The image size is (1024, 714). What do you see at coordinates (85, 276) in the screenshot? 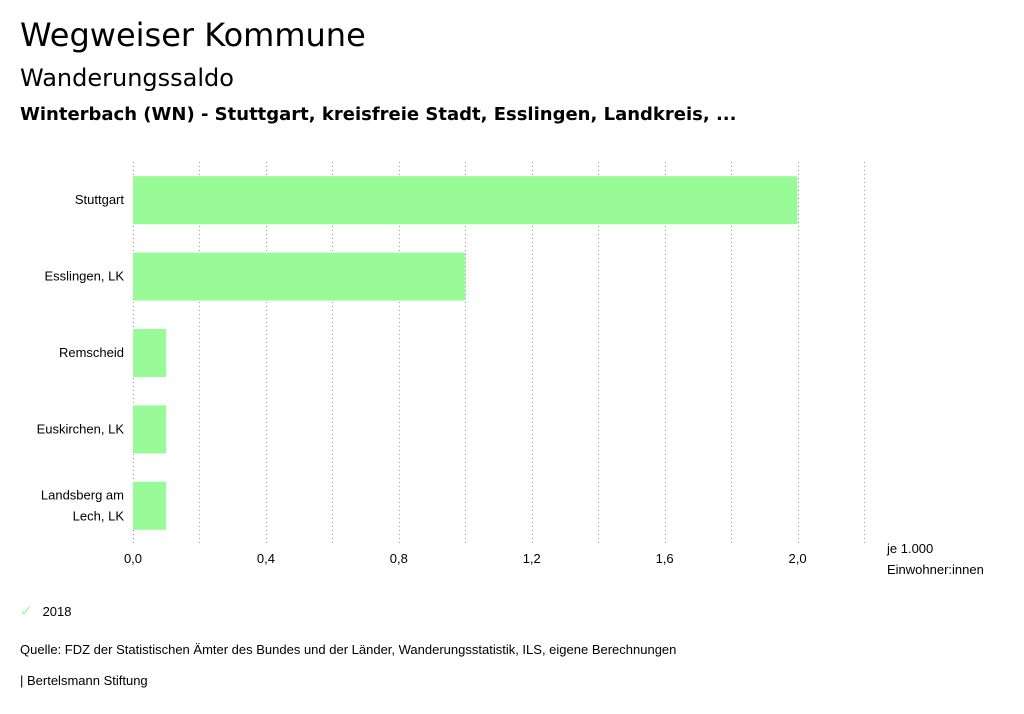
I see `category-label: Esslingen, LK` at bounding box center [85, 276].